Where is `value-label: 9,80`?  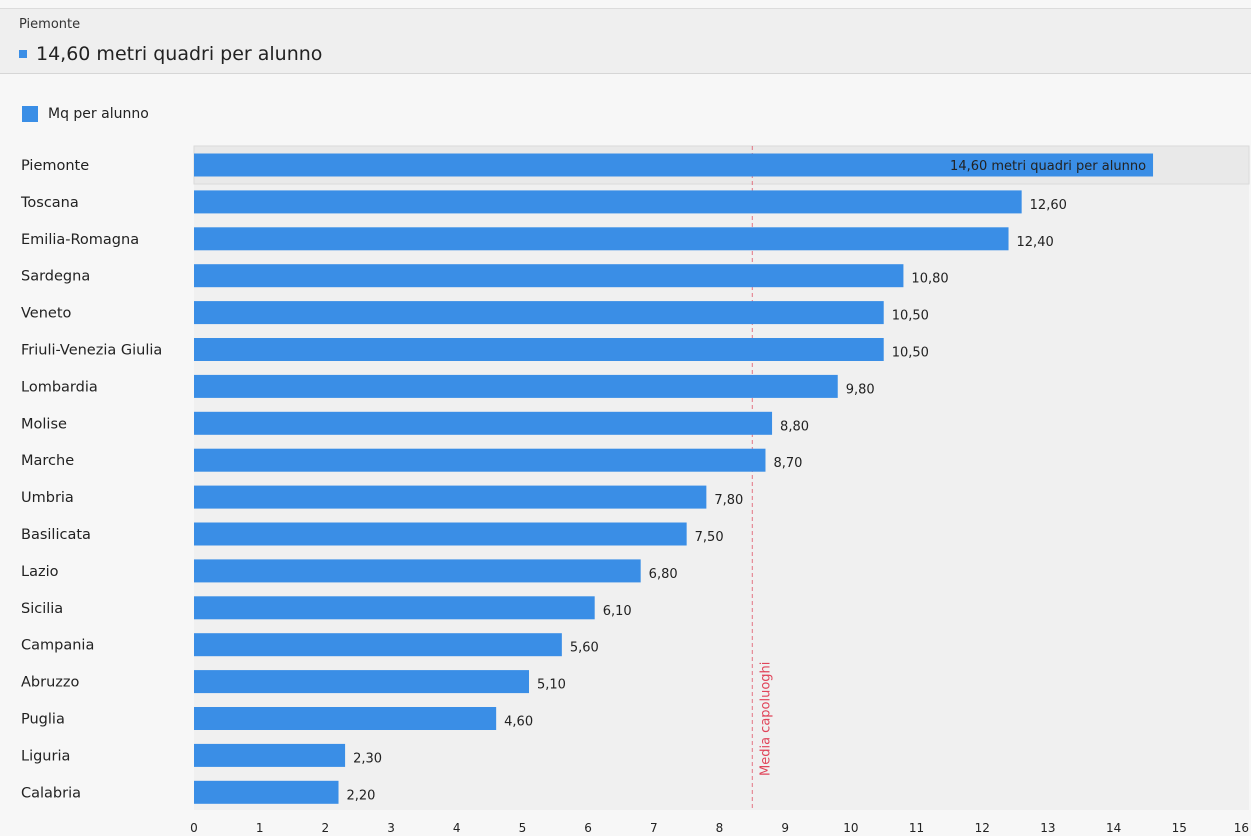
value-label: 9,80 is located at coordinates (860, 389).